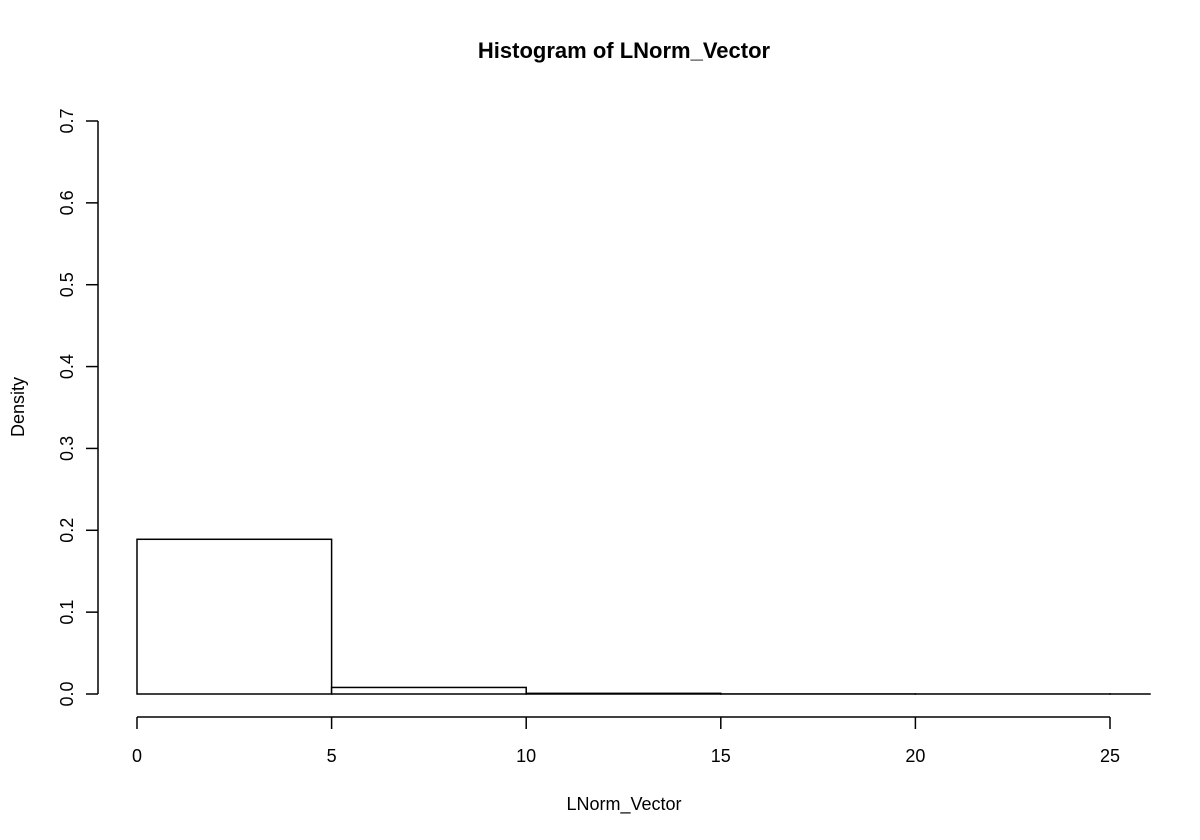  Describe the element at coordinates (67, 448) in the screenshot. I see `y-tick-label-3: 0.3` at that location.